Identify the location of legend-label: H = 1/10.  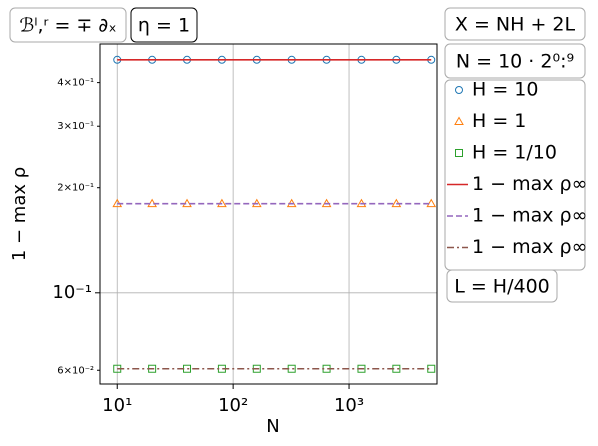
(514, 153).